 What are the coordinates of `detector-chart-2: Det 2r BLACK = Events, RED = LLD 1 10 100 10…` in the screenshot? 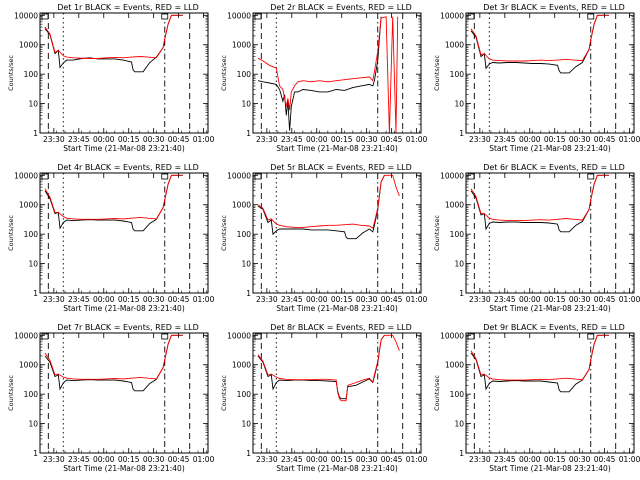 It's located at (324, 78).